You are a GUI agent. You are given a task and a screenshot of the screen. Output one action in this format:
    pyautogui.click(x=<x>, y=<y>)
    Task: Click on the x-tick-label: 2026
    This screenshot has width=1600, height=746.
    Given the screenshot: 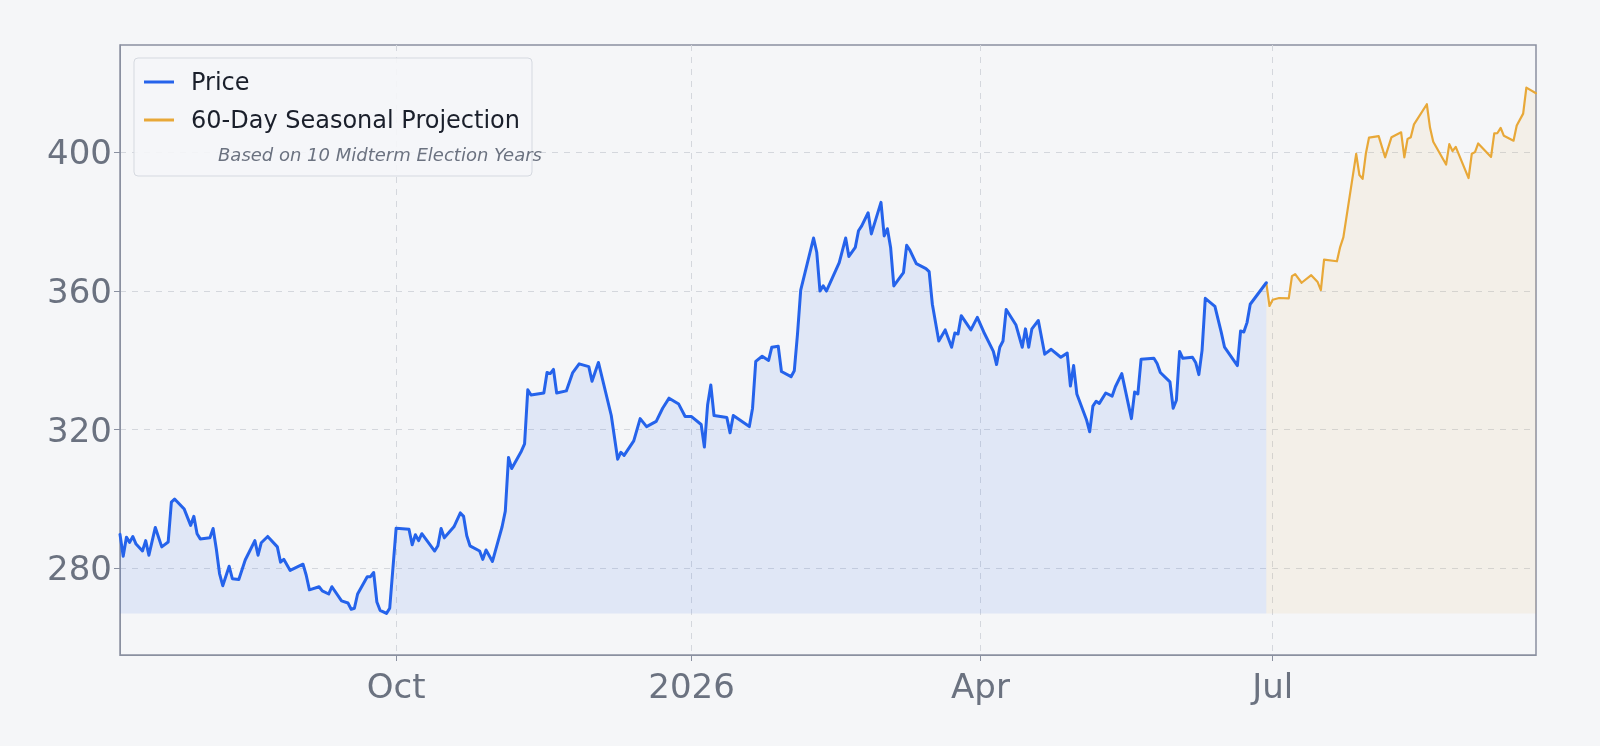 What is the action you would take?
    pyautogui.click(x=691, y=686)
    